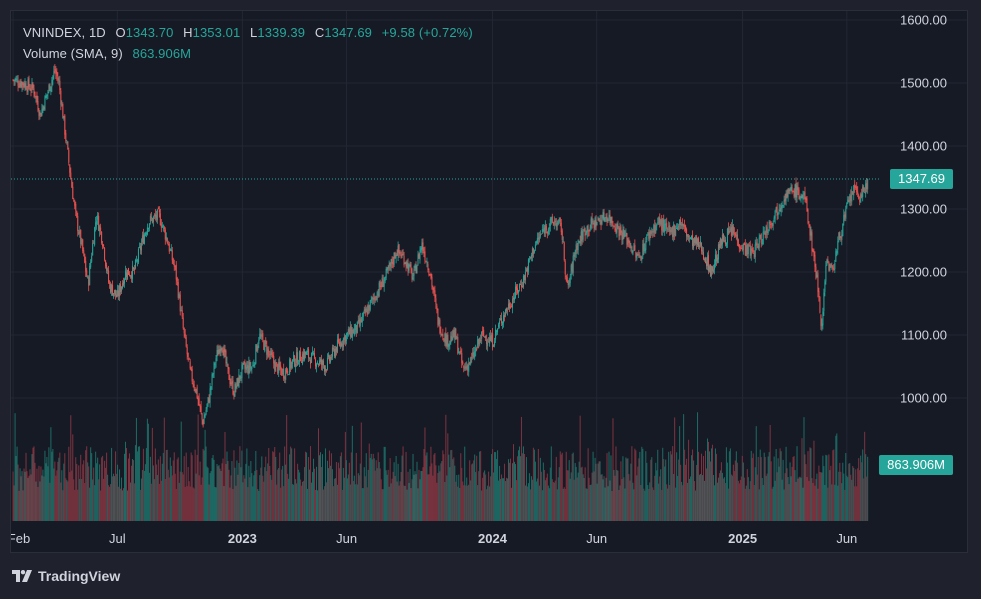 This screenshot has height=599, width=981. I want to click on volume-label: Volume (SMA, 9), so click(73, 53).